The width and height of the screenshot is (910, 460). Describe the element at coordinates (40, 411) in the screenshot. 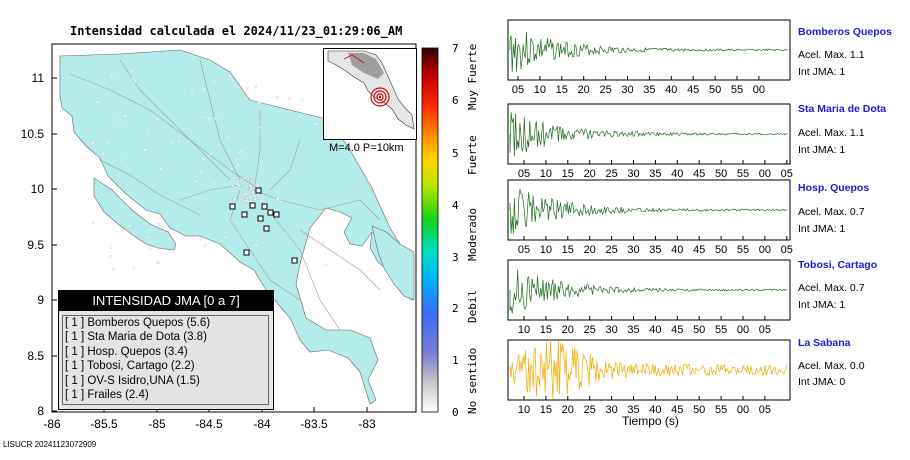

I see `y-tick-label: 8` at that location.